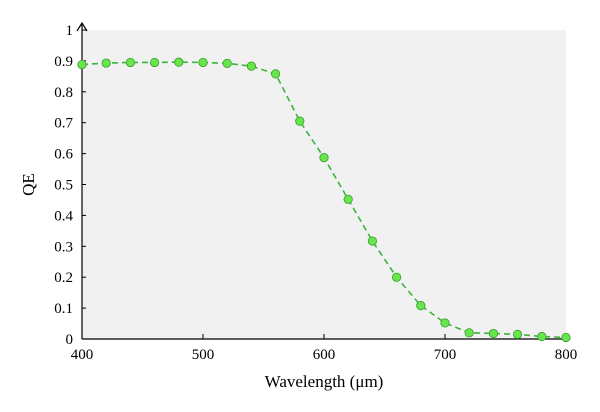  Describe the element at coordinates (63, 216) in the screenshot. I see `y-tick-label: 0.4` at that location.